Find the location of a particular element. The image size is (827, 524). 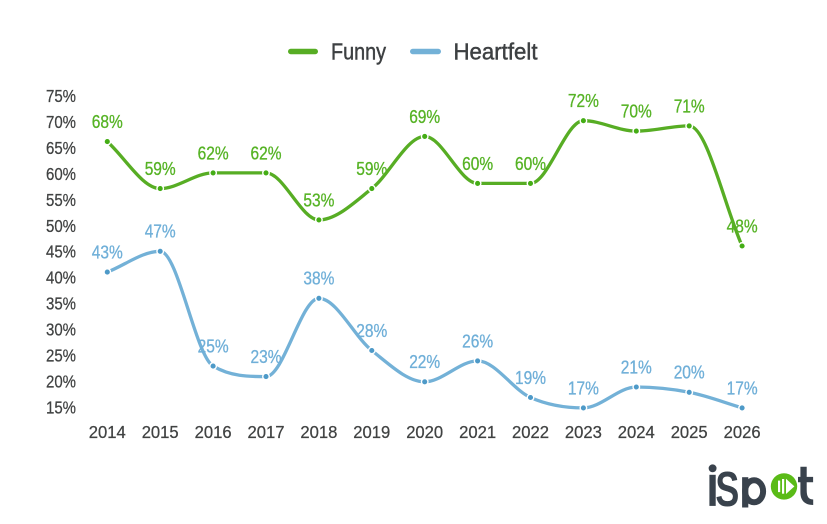

svg-text: 71% is located at coordinates (689, 106).